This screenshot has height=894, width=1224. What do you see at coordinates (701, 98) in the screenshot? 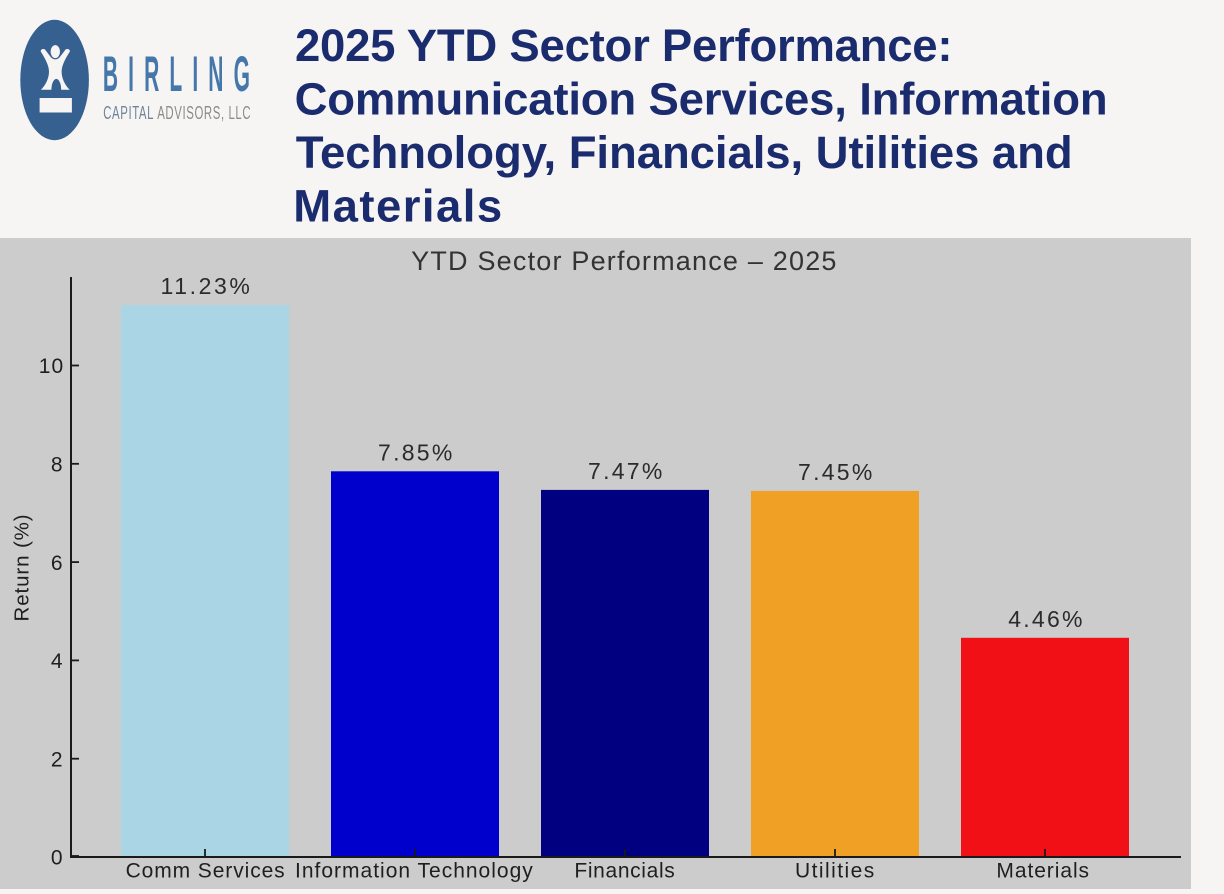
I see `svg-text:Communication Services, Inform: Communication Services, Information` at bounding box center [701, 98].